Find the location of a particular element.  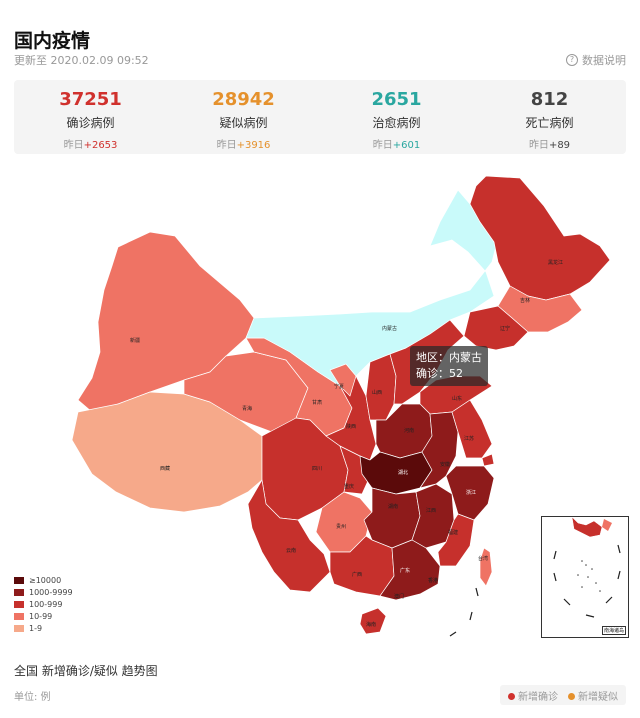

label-heilongjiang: 黑龙江 is located at coordinates (555, 262).